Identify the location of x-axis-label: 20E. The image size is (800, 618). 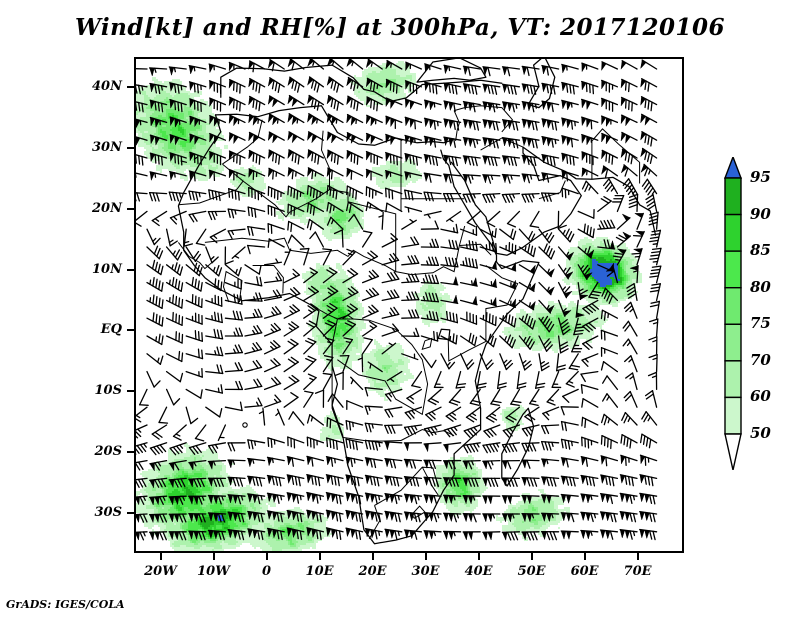
(372, 571).